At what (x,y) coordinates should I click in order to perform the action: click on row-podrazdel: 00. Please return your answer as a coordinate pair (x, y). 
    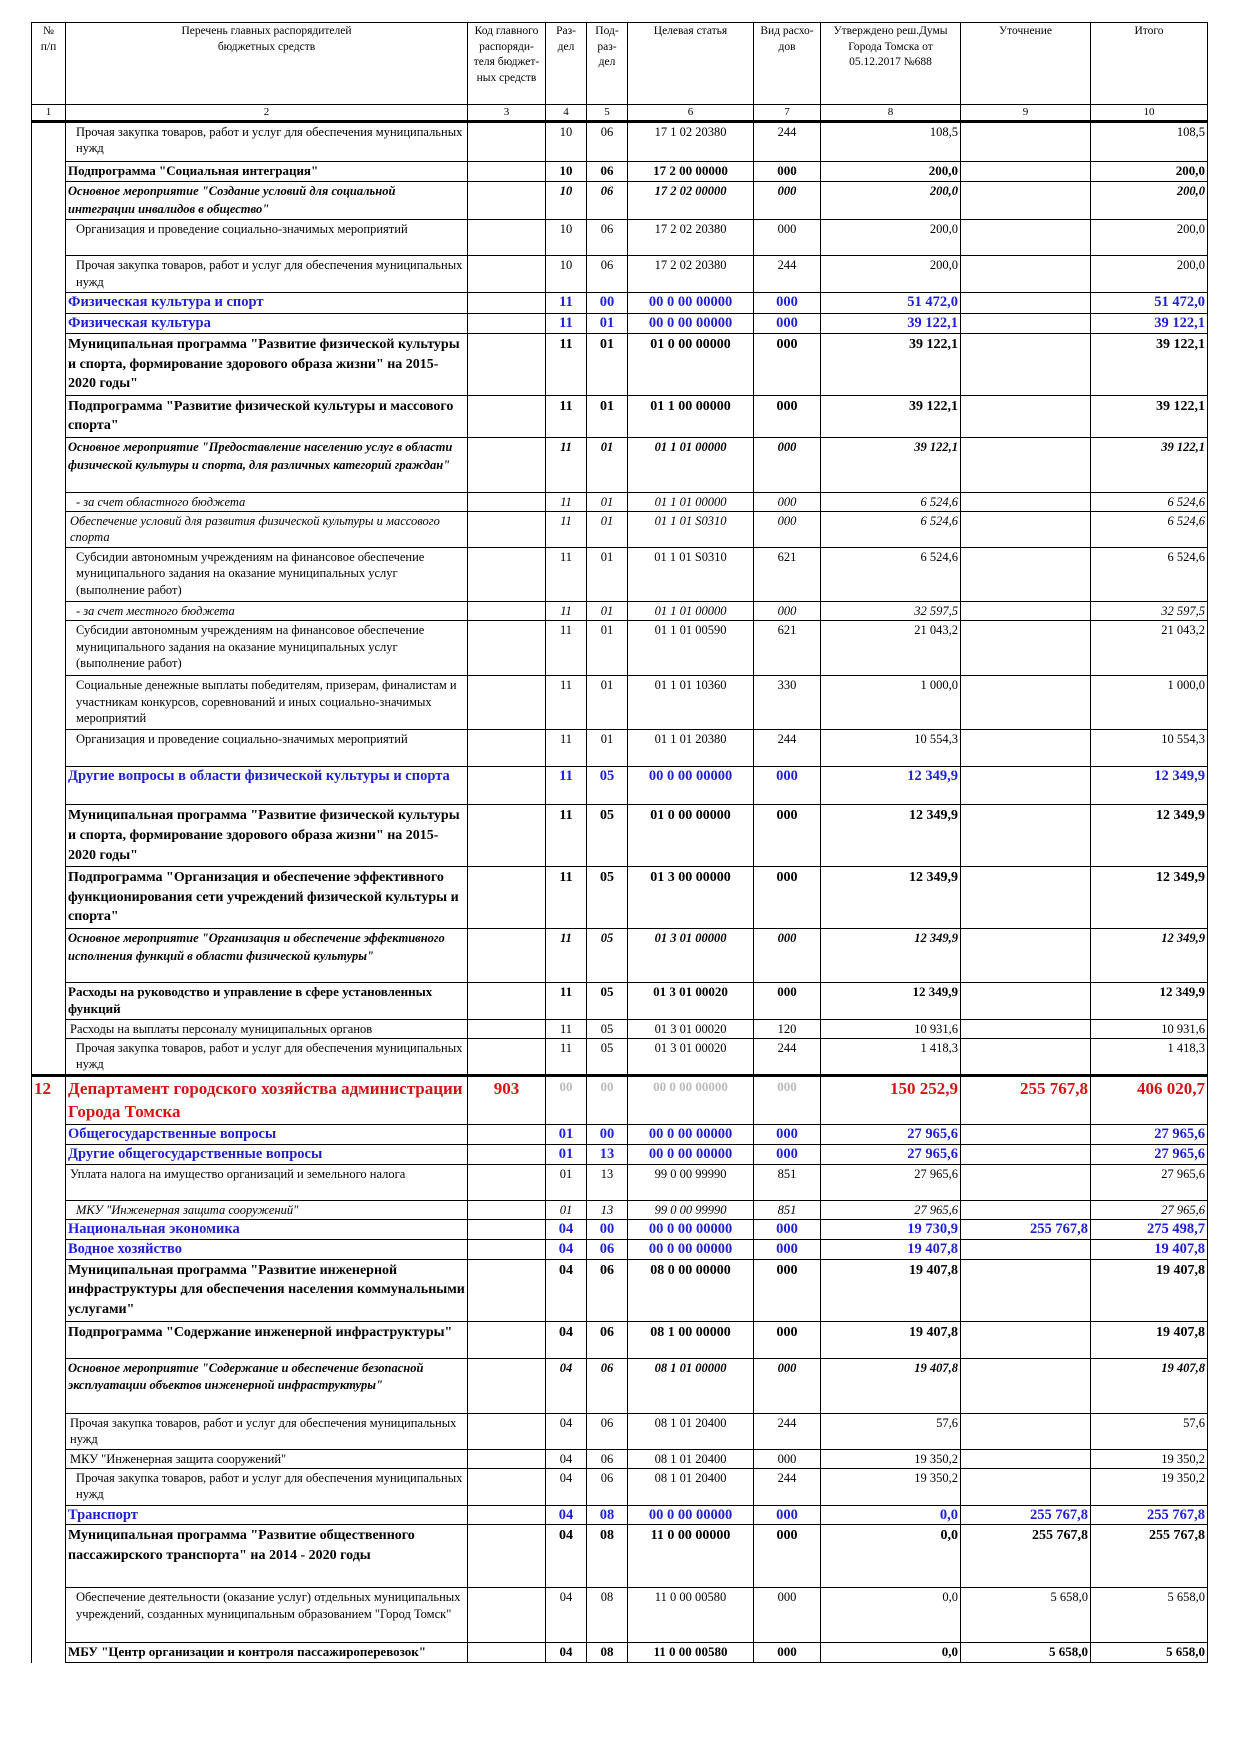
    Looking at the image, I should click on (607, 1099).